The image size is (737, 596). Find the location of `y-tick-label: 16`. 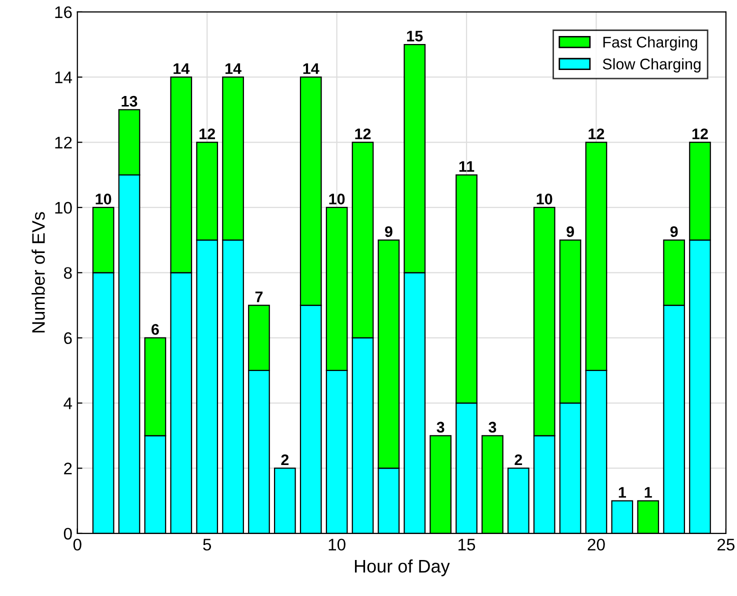

y-tick-label: 16 is located at coordinates (63, 12).